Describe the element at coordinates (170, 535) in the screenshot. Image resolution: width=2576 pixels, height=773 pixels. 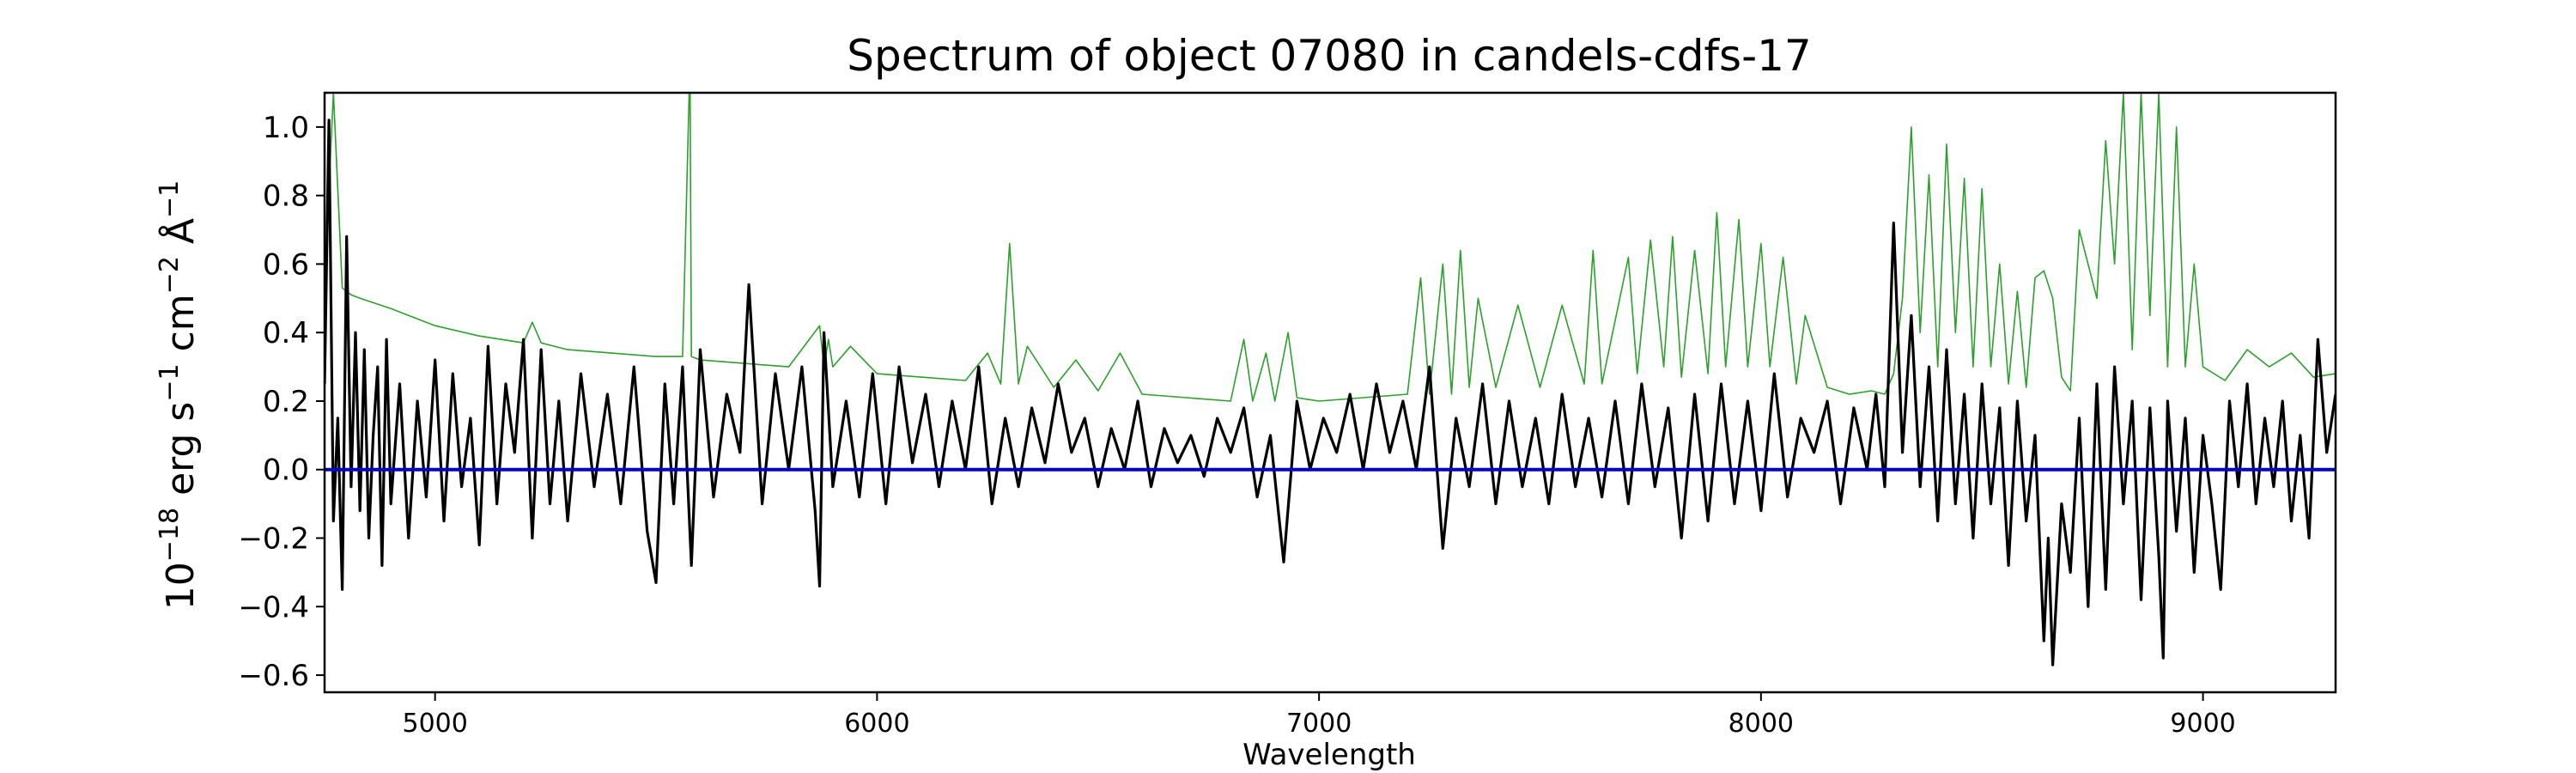
I see `y-label-exp: −18` at that location.